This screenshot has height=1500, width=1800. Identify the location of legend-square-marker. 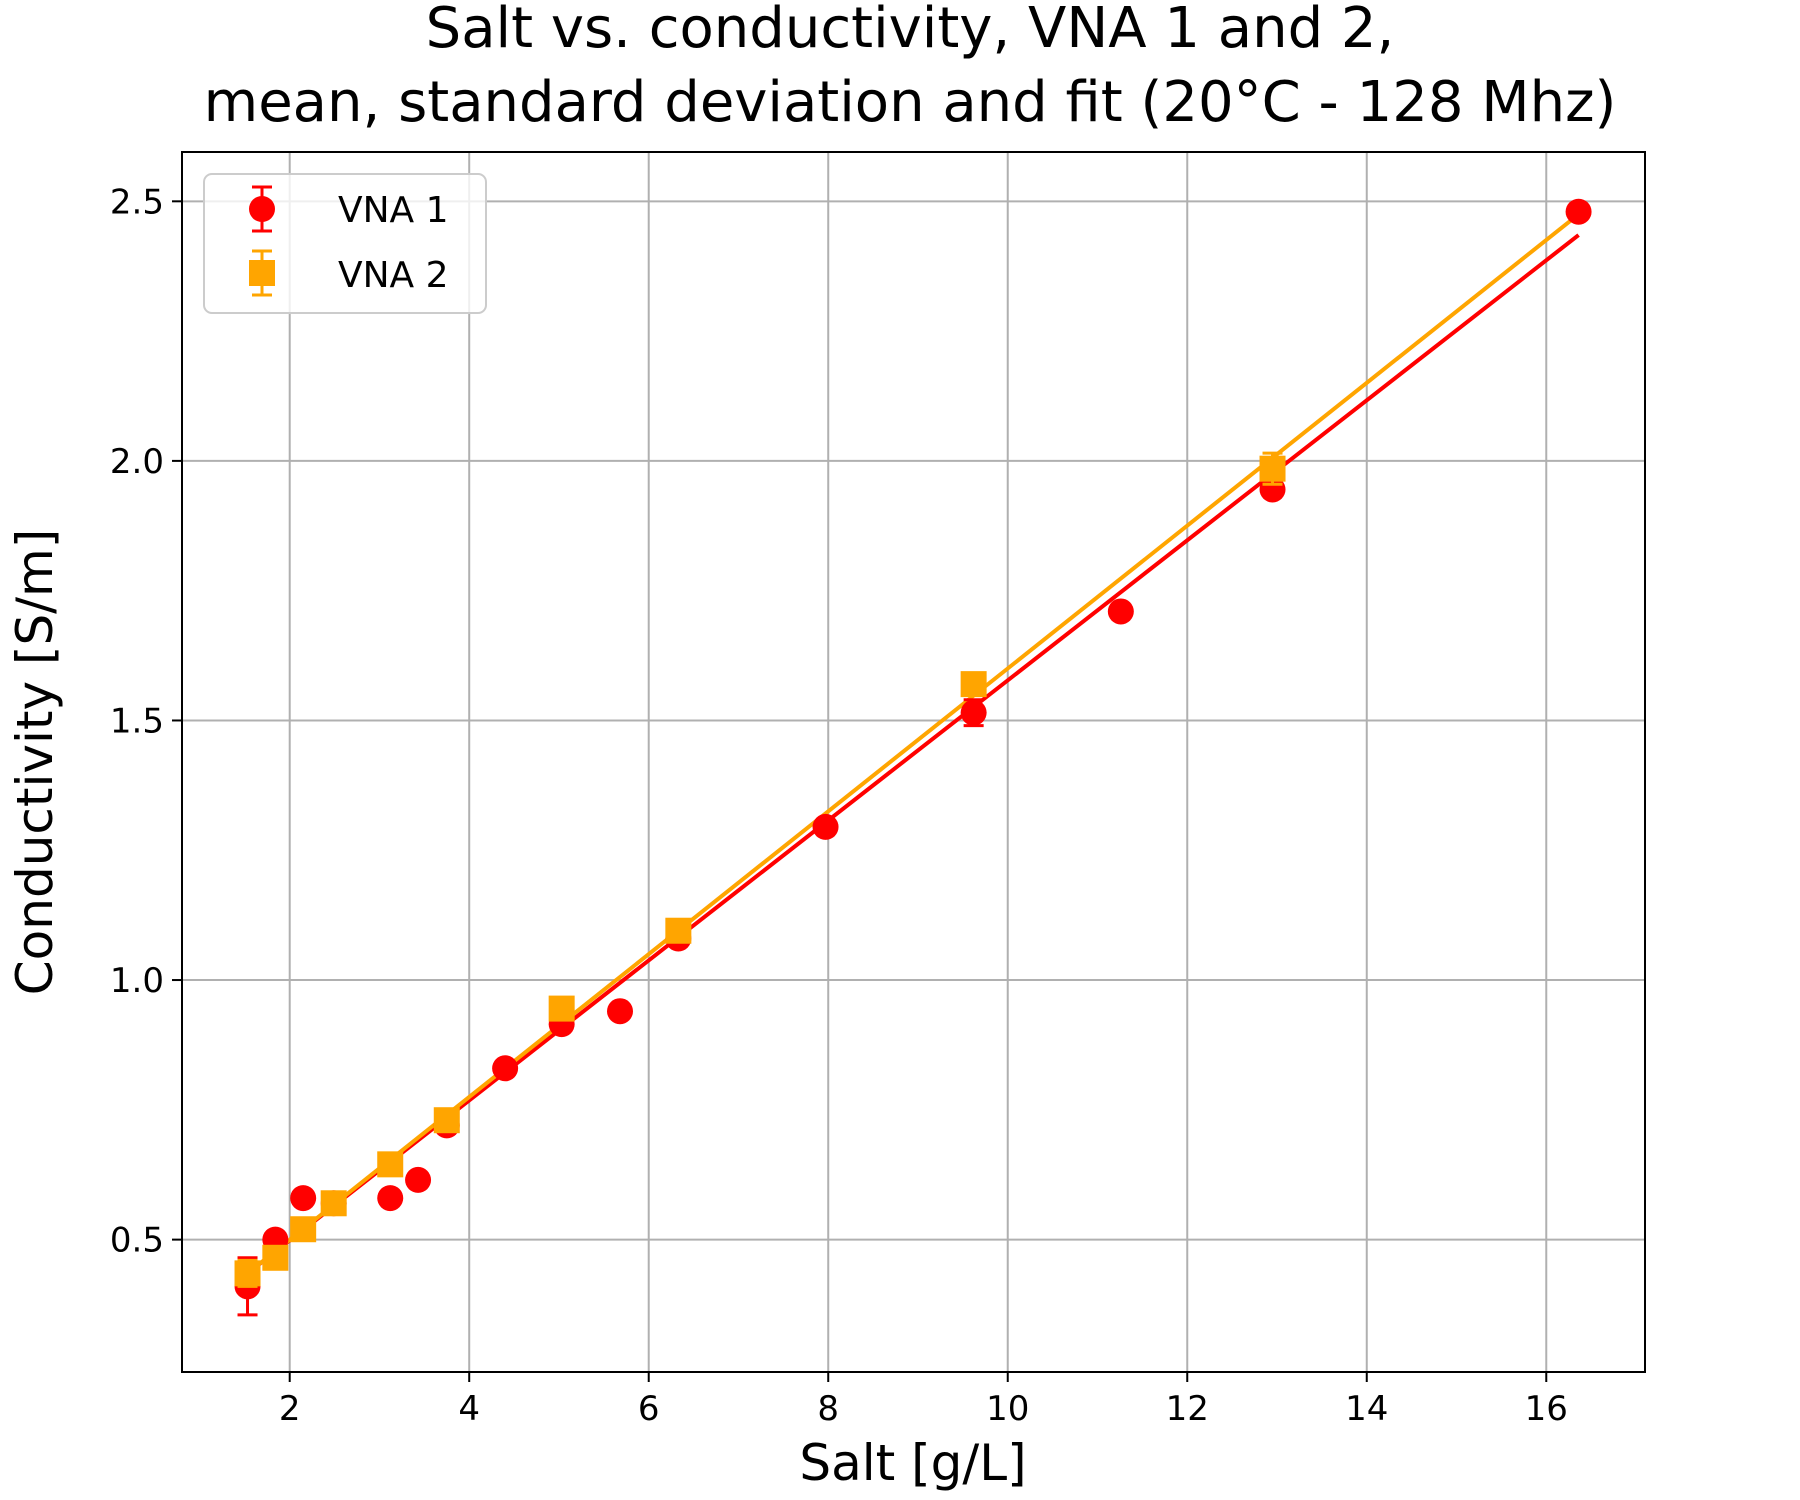
(262, 273).